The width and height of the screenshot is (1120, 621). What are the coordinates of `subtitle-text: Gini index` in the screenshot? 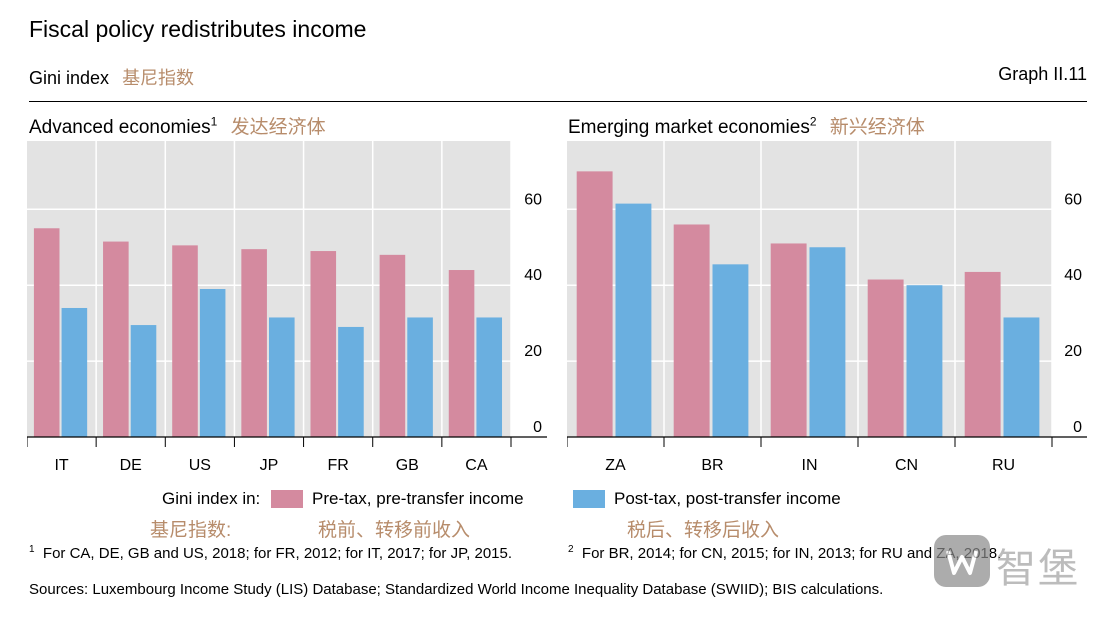 It's located at (69, 78).